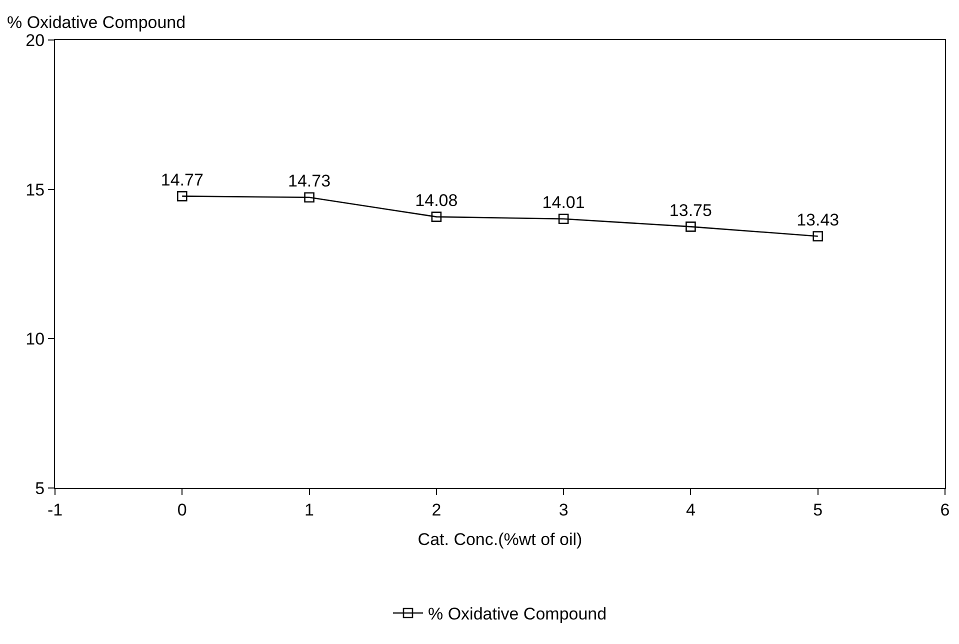 This screenshot has height=644, width=959. Describe the element at coordinates (35, 190) in the screenshot. I see `y-tick-label: 15` at that location.